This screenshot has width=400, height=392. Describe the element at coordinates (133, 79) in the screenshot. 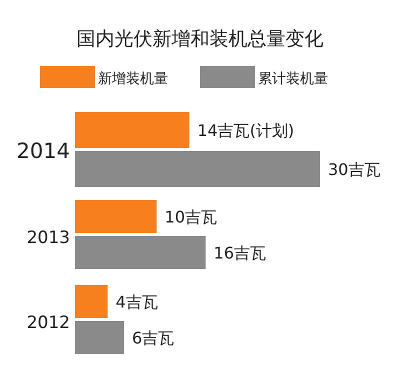

I see `legend-label: 新增装机量` at that location.